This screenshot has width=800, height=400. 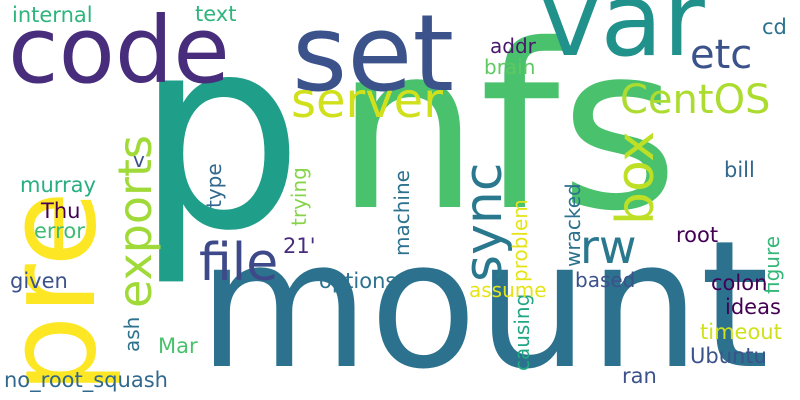 I want to click on word-ran: ran, so click(x=639, y=376).